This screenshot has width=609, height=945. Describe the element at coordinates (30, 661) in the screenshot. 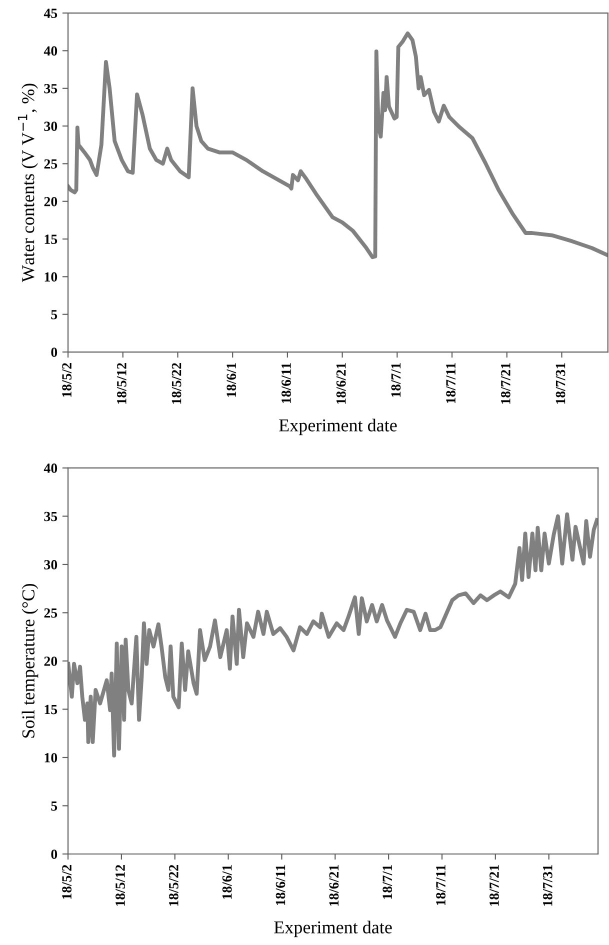

I see `y-axis-title: Soil temperature (°C)` at that location.